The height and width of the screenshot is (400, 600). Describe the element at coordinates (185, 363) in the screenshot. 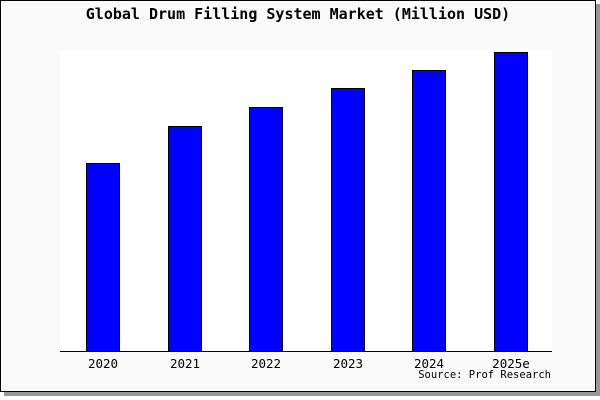

I see `x-tick-label-2021: 2021` at that location.